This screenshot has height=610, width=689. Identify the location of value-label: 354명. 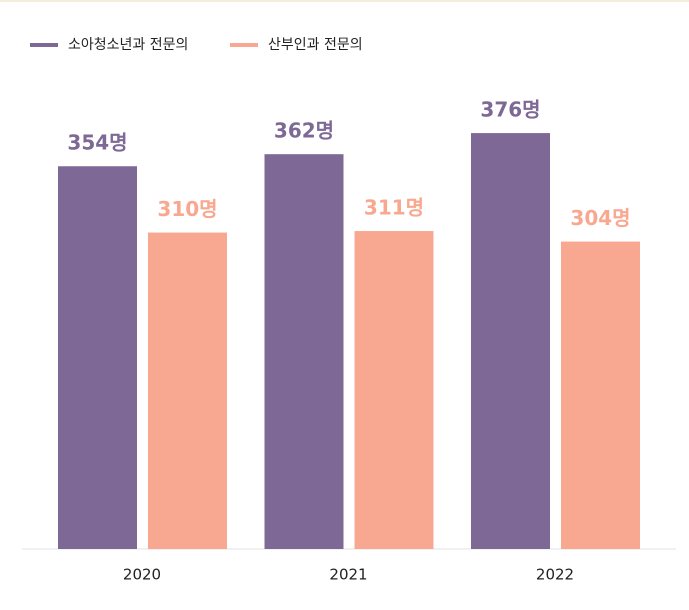
(97, 143).